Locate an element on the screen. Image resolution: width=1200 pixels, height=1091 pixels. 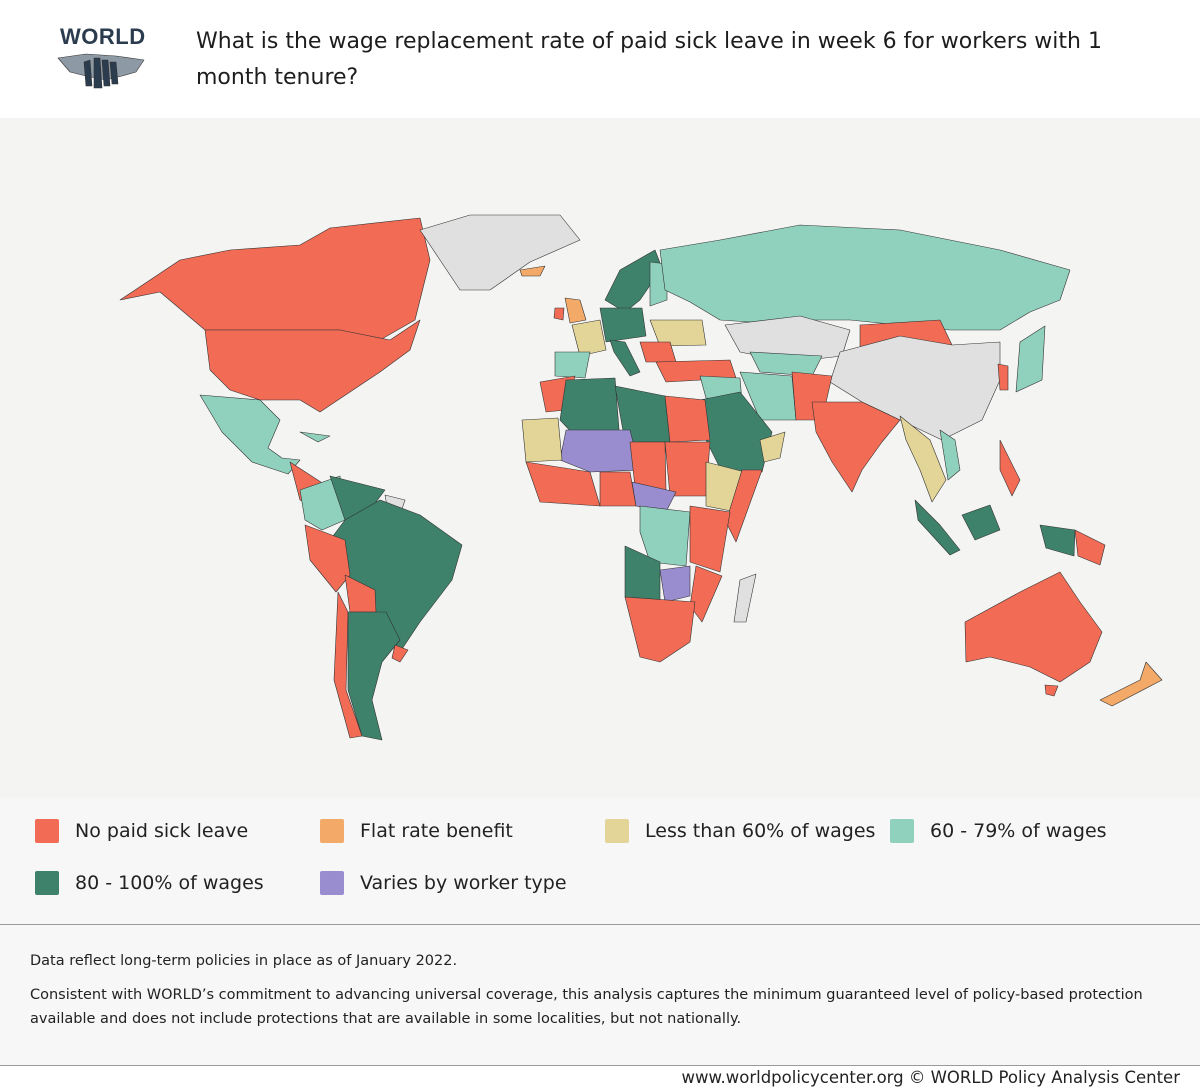
country-new-zealand is located at coordinates (1131, 684).